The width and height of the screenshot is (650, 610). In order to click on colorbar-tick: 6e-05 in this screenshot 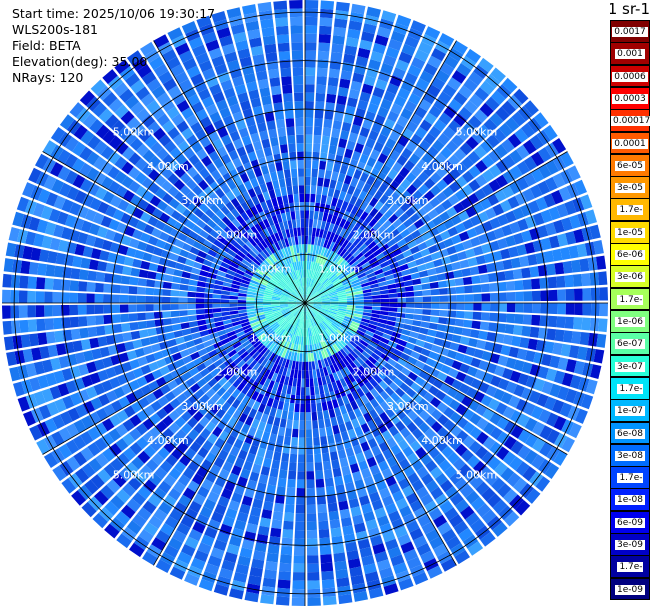, I will do `click(630, 165)`.